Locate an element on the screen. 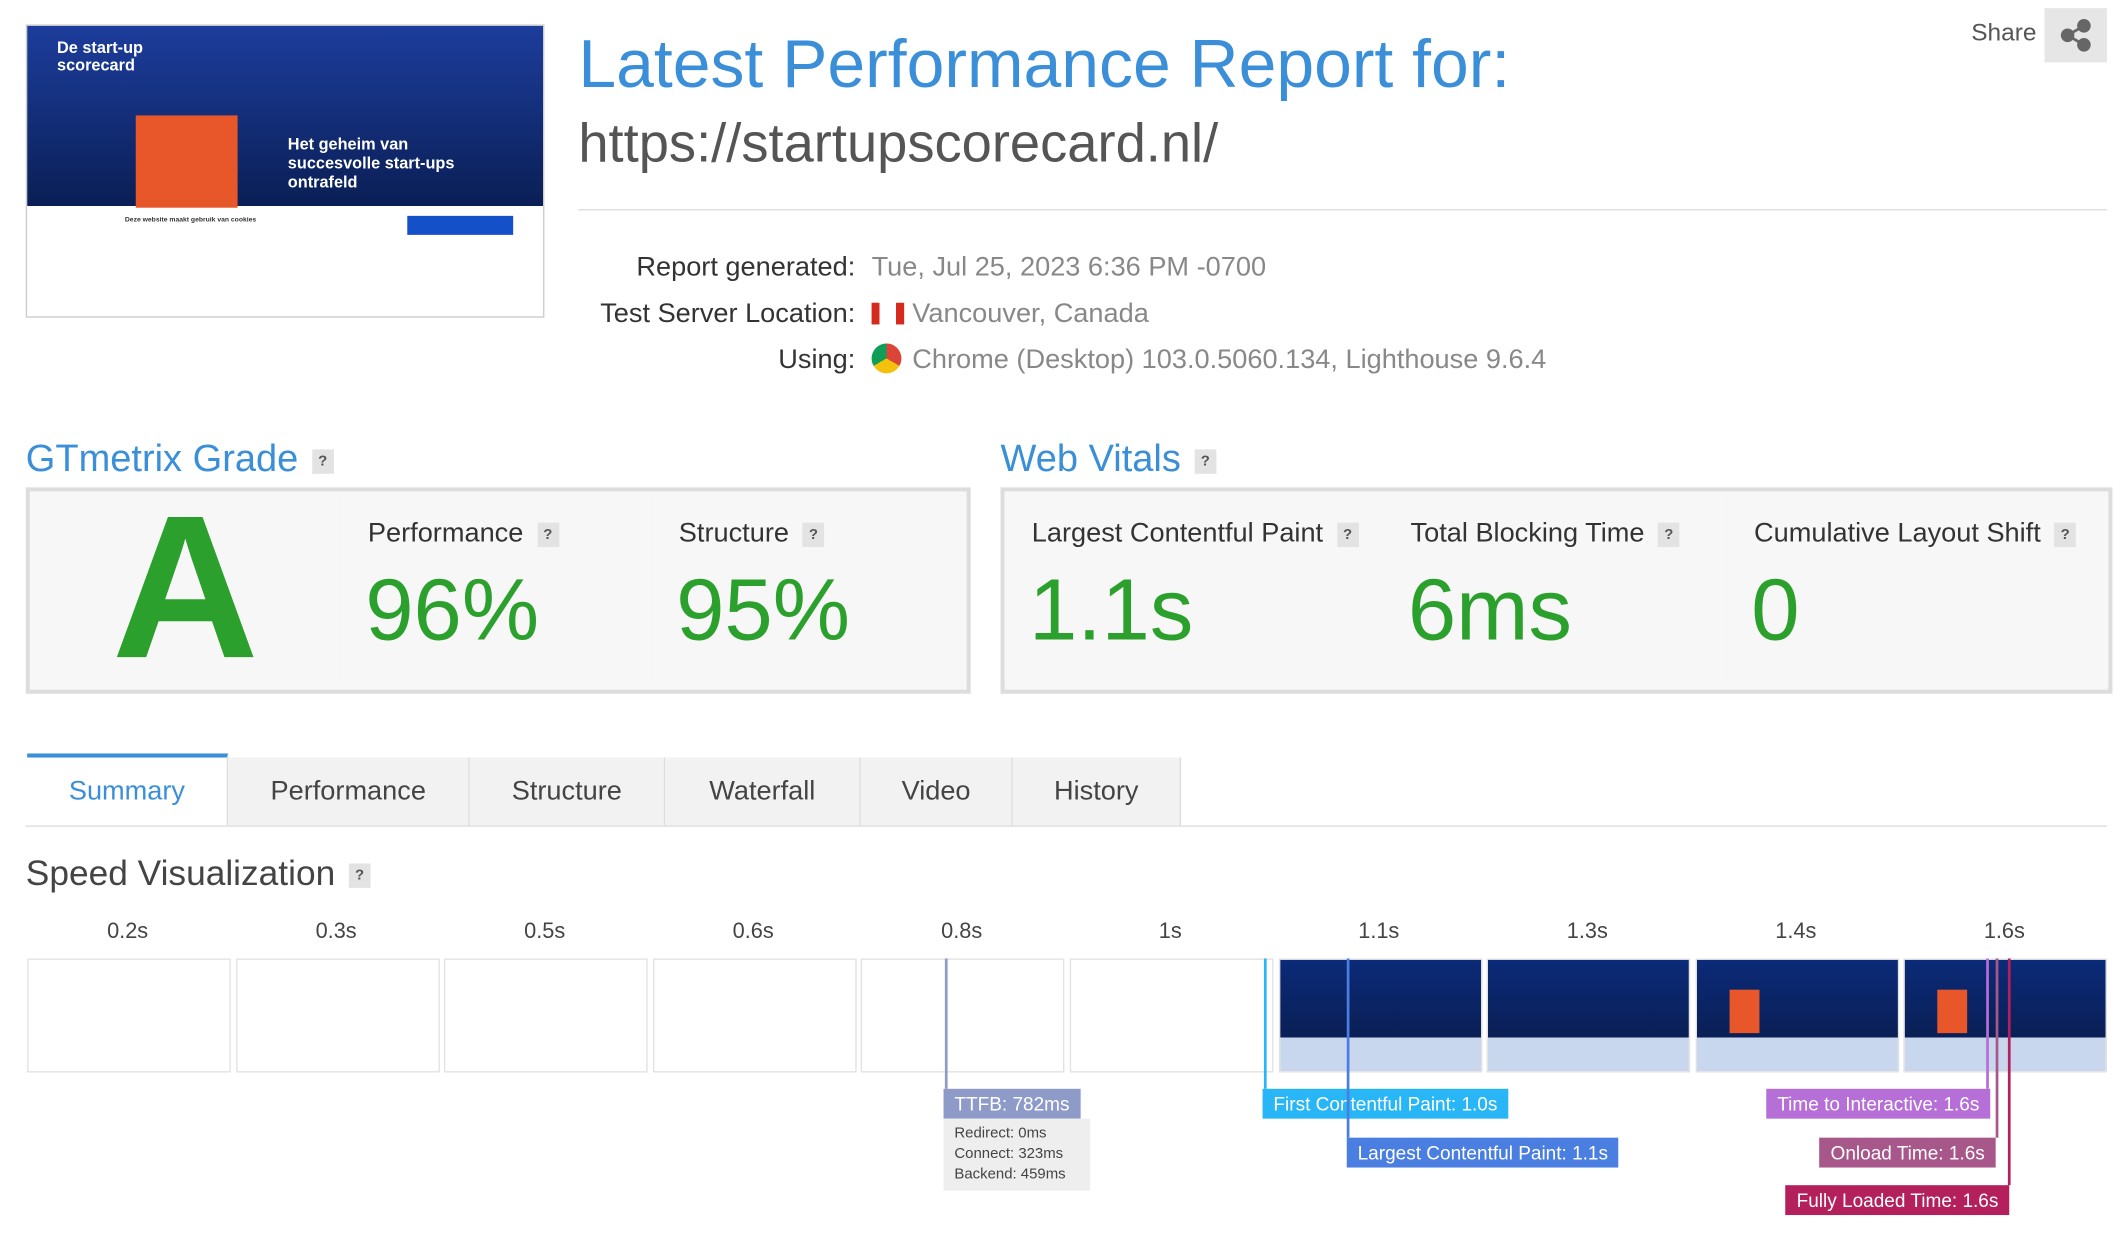 The width and height of the screenshot is (2126, 1250). frame-label: 0.5s is located at coordinates (545, 932).